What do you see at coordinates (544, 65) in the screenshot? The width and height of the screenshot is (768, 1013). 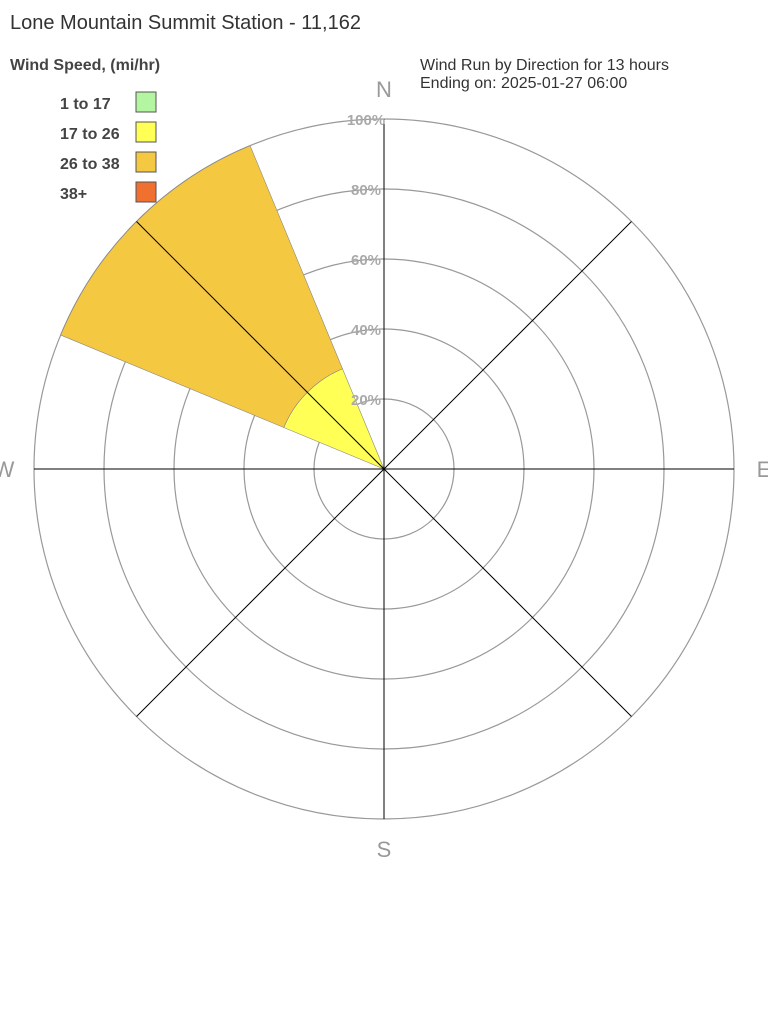 I see `subtitle: Wind Run by Direction for 13 hours` at bounding box center [544, 65].